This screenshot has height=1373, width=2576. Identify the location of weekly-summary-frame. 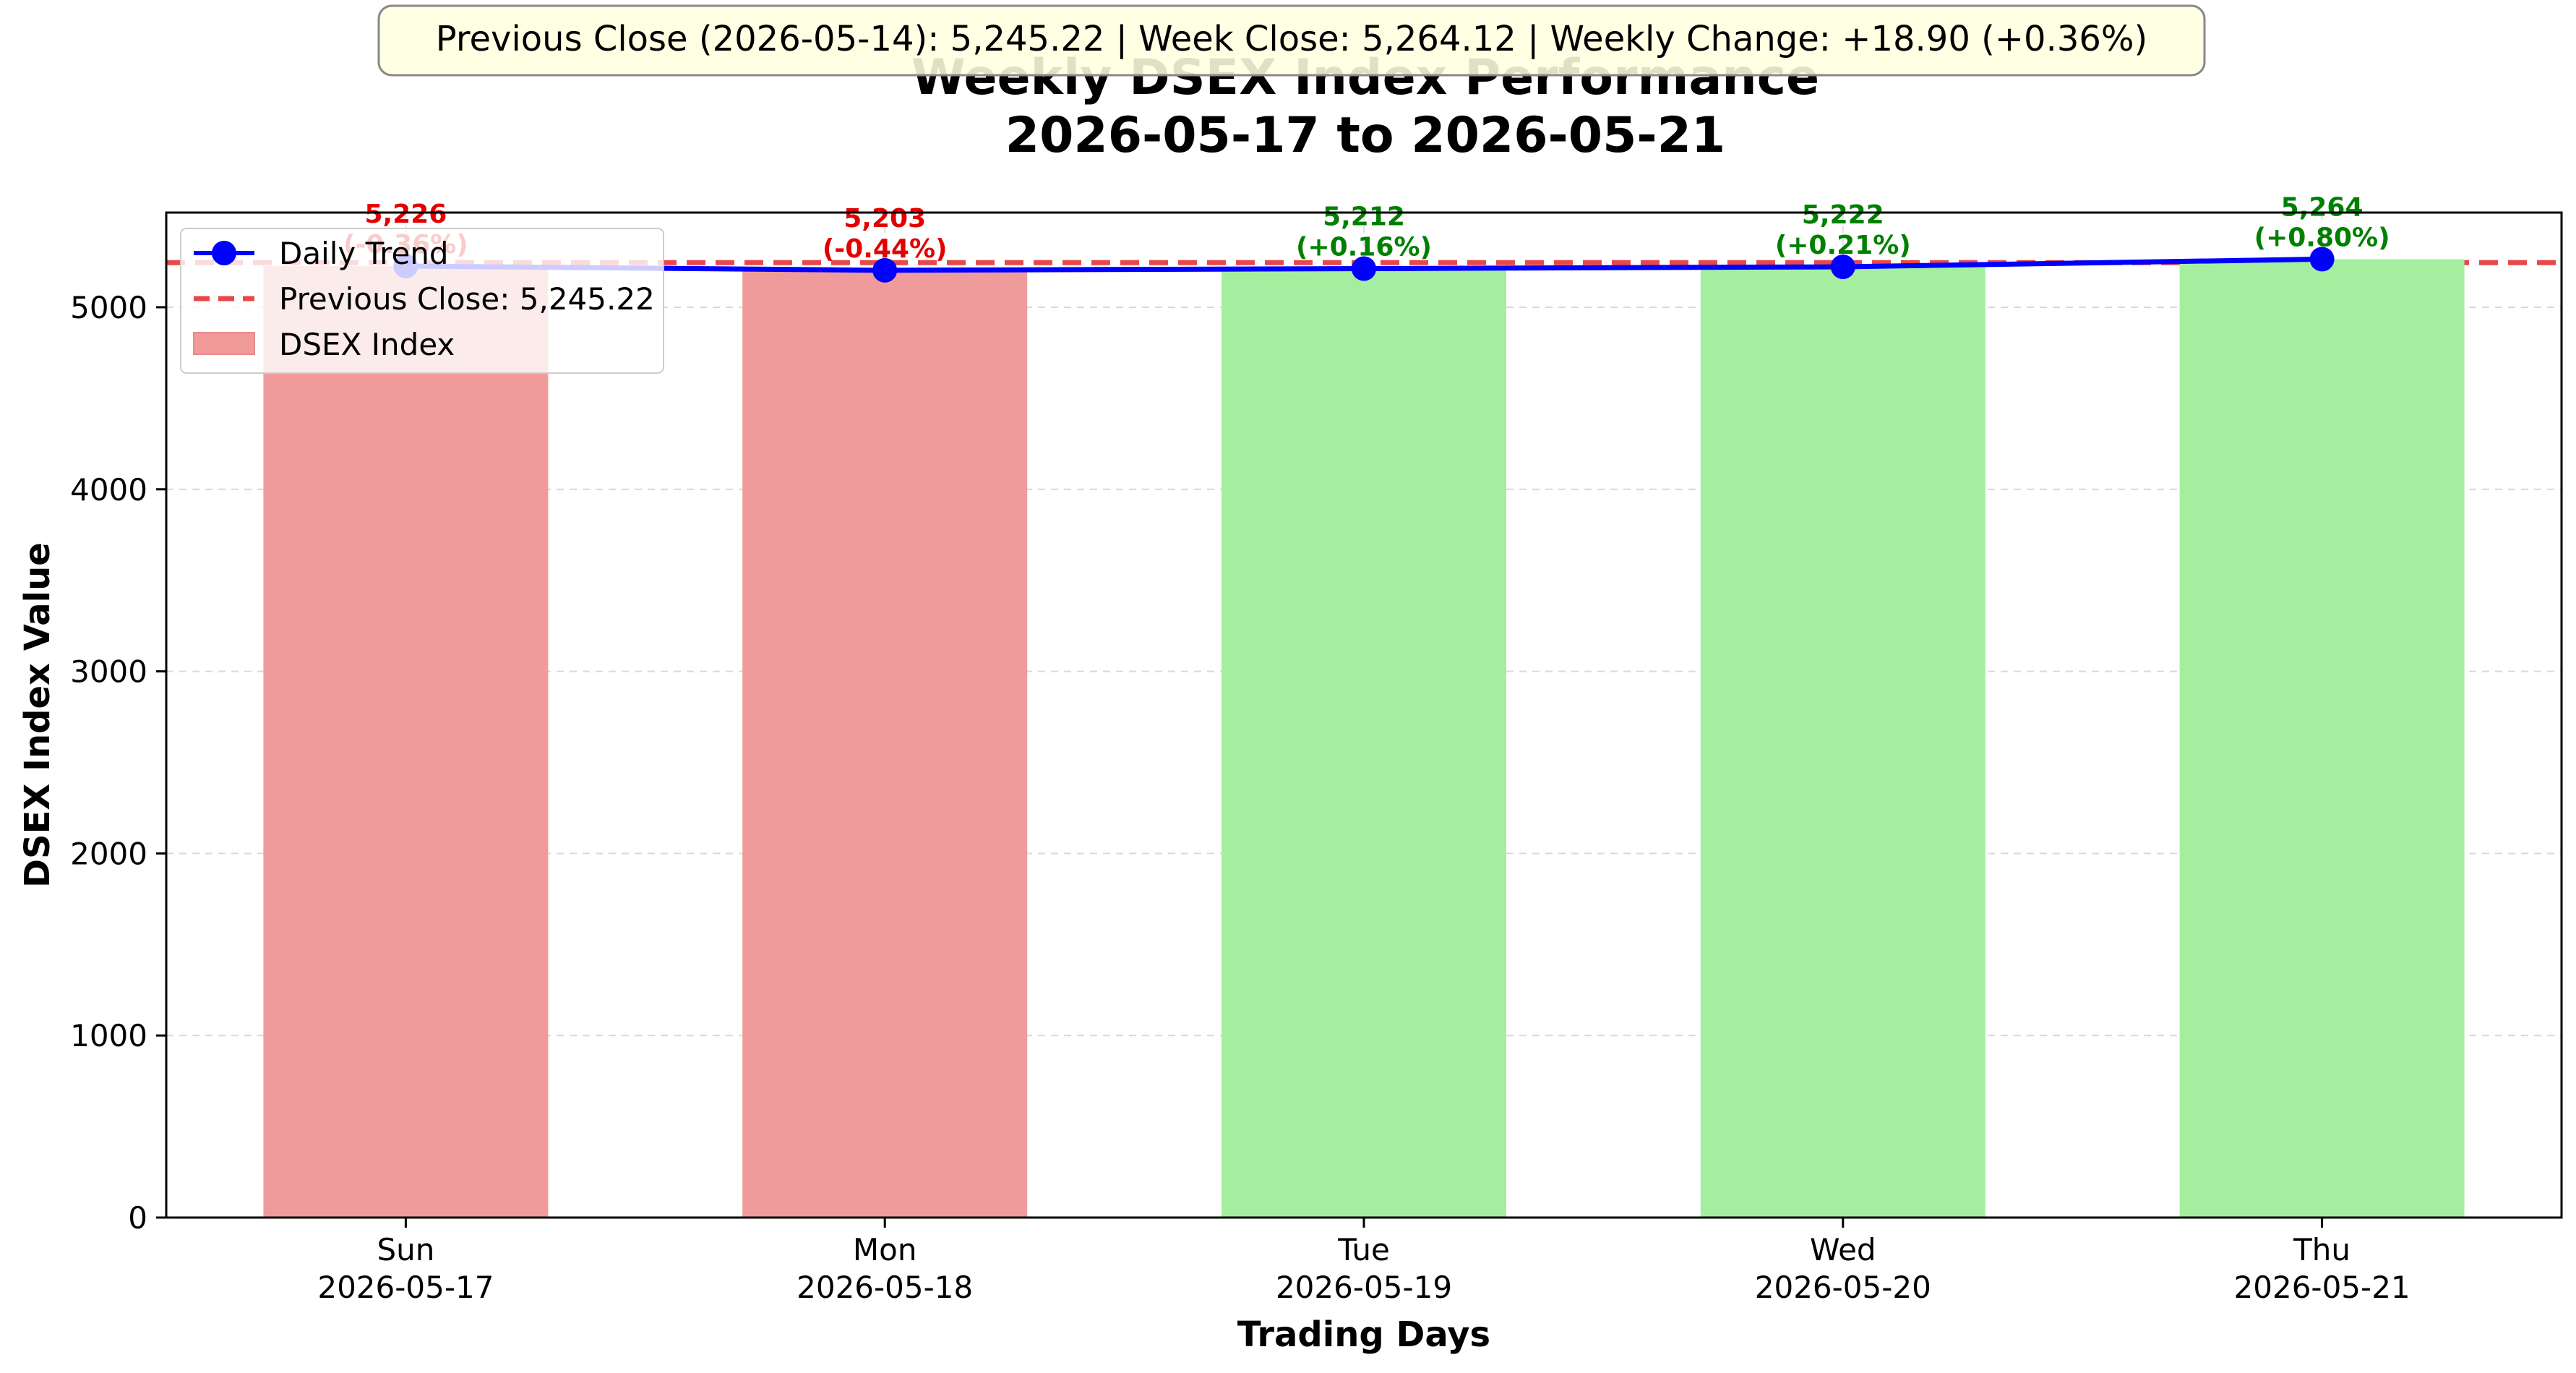
(1292, 40).